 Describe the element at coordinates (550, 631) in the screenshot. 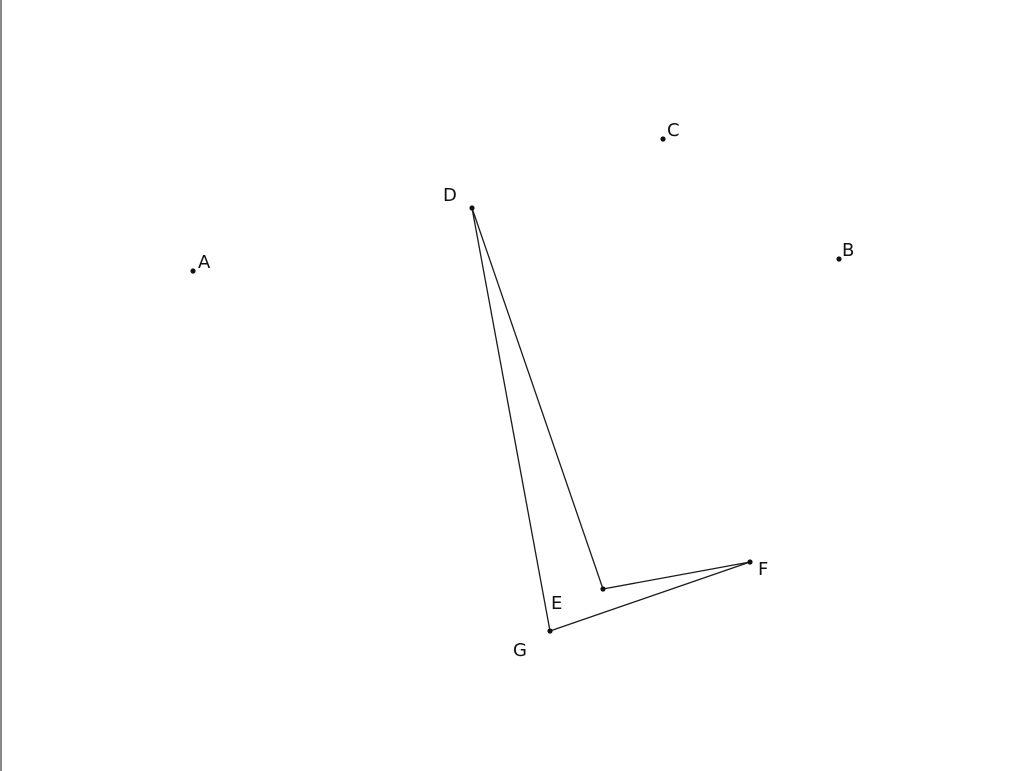

I see `point-g` at that location.